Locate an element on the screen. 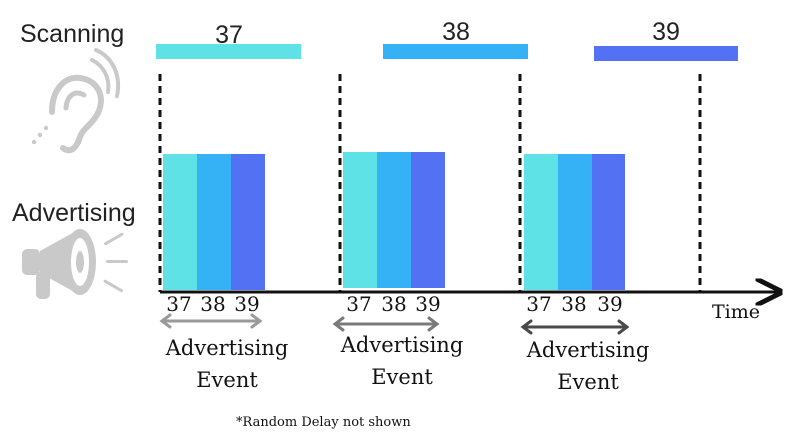  scan-channel-label: 37 is located at coordinates (229, 35).